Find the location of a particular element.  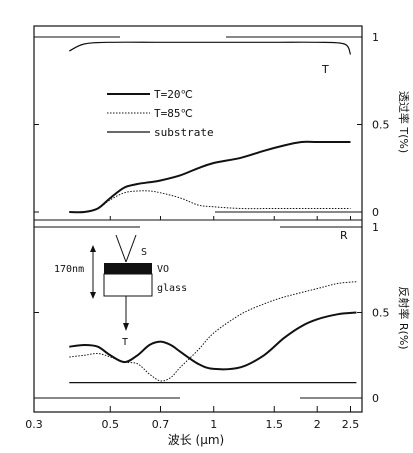

series-line-top-solid-thin is located at coordinates (210, 48).